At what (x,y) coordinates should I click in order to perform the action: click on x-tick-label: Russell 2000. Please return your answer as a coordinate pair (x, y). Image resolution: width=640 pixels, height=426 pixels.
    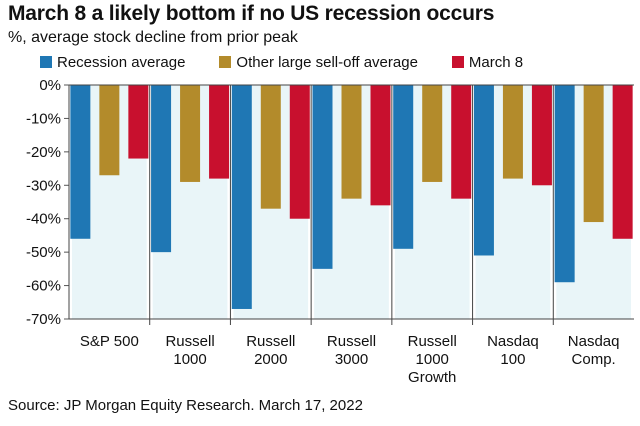
    Looking at the image, I should click on (270, 350).